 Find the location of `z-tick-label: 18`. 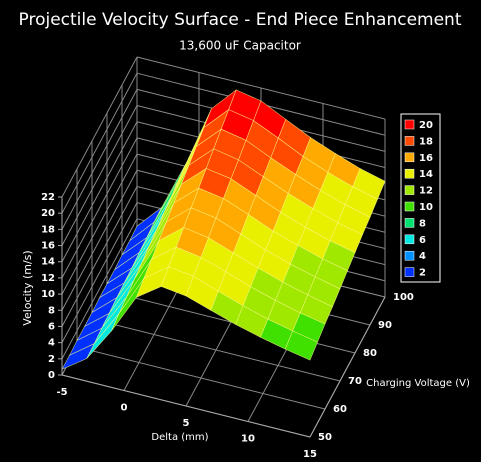

z-tick-label: 18 is located at coordinates (48, 229).